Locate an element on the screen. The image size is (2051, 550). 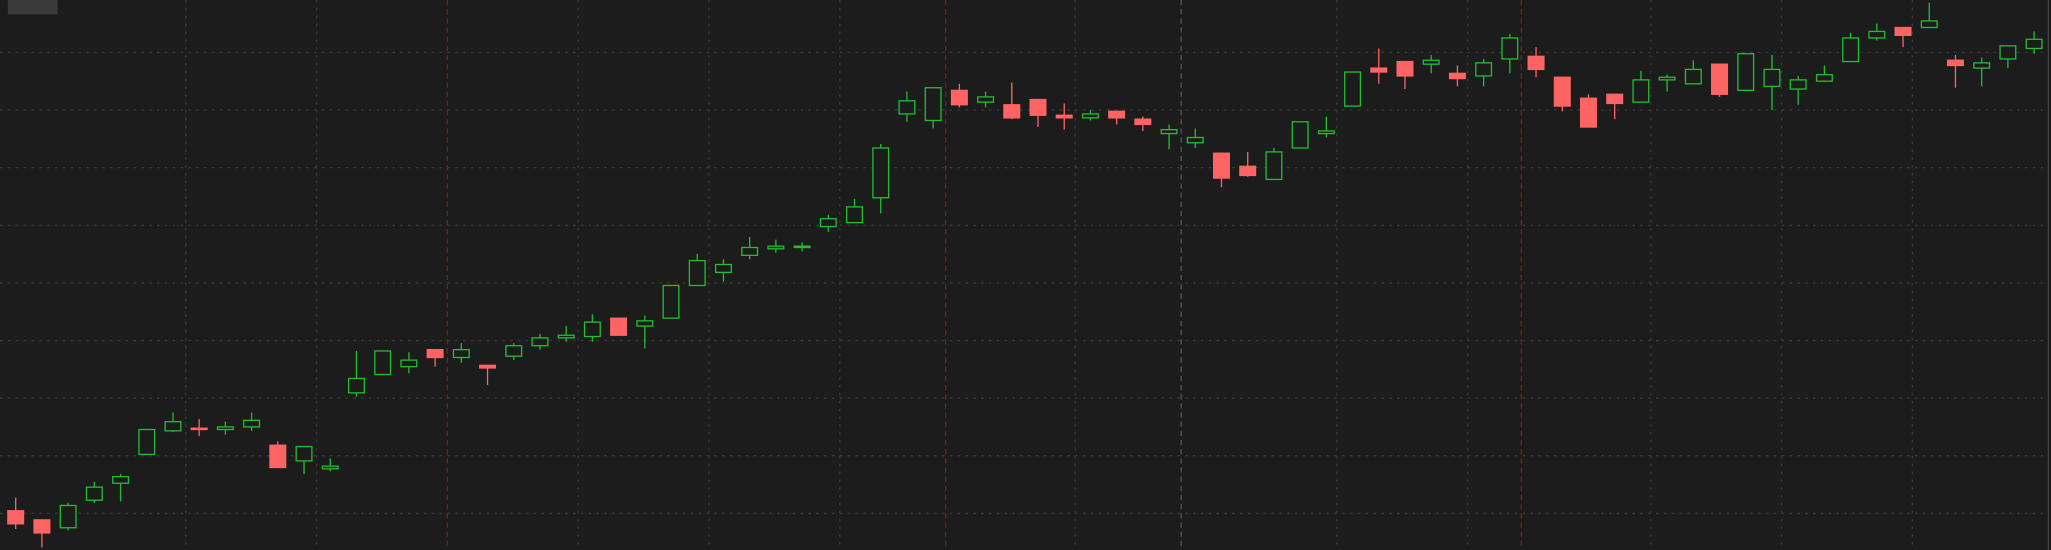
logo-badge is located at coordinates (32, 7).